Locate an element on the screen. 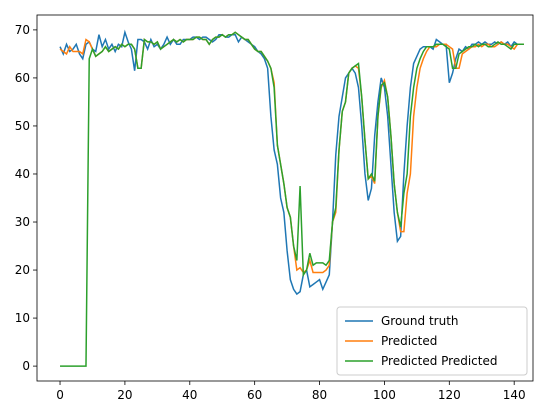 The width and height of the screenshot is (546, 420). x-tick-label: 140 is located at coordinates (514, 395).